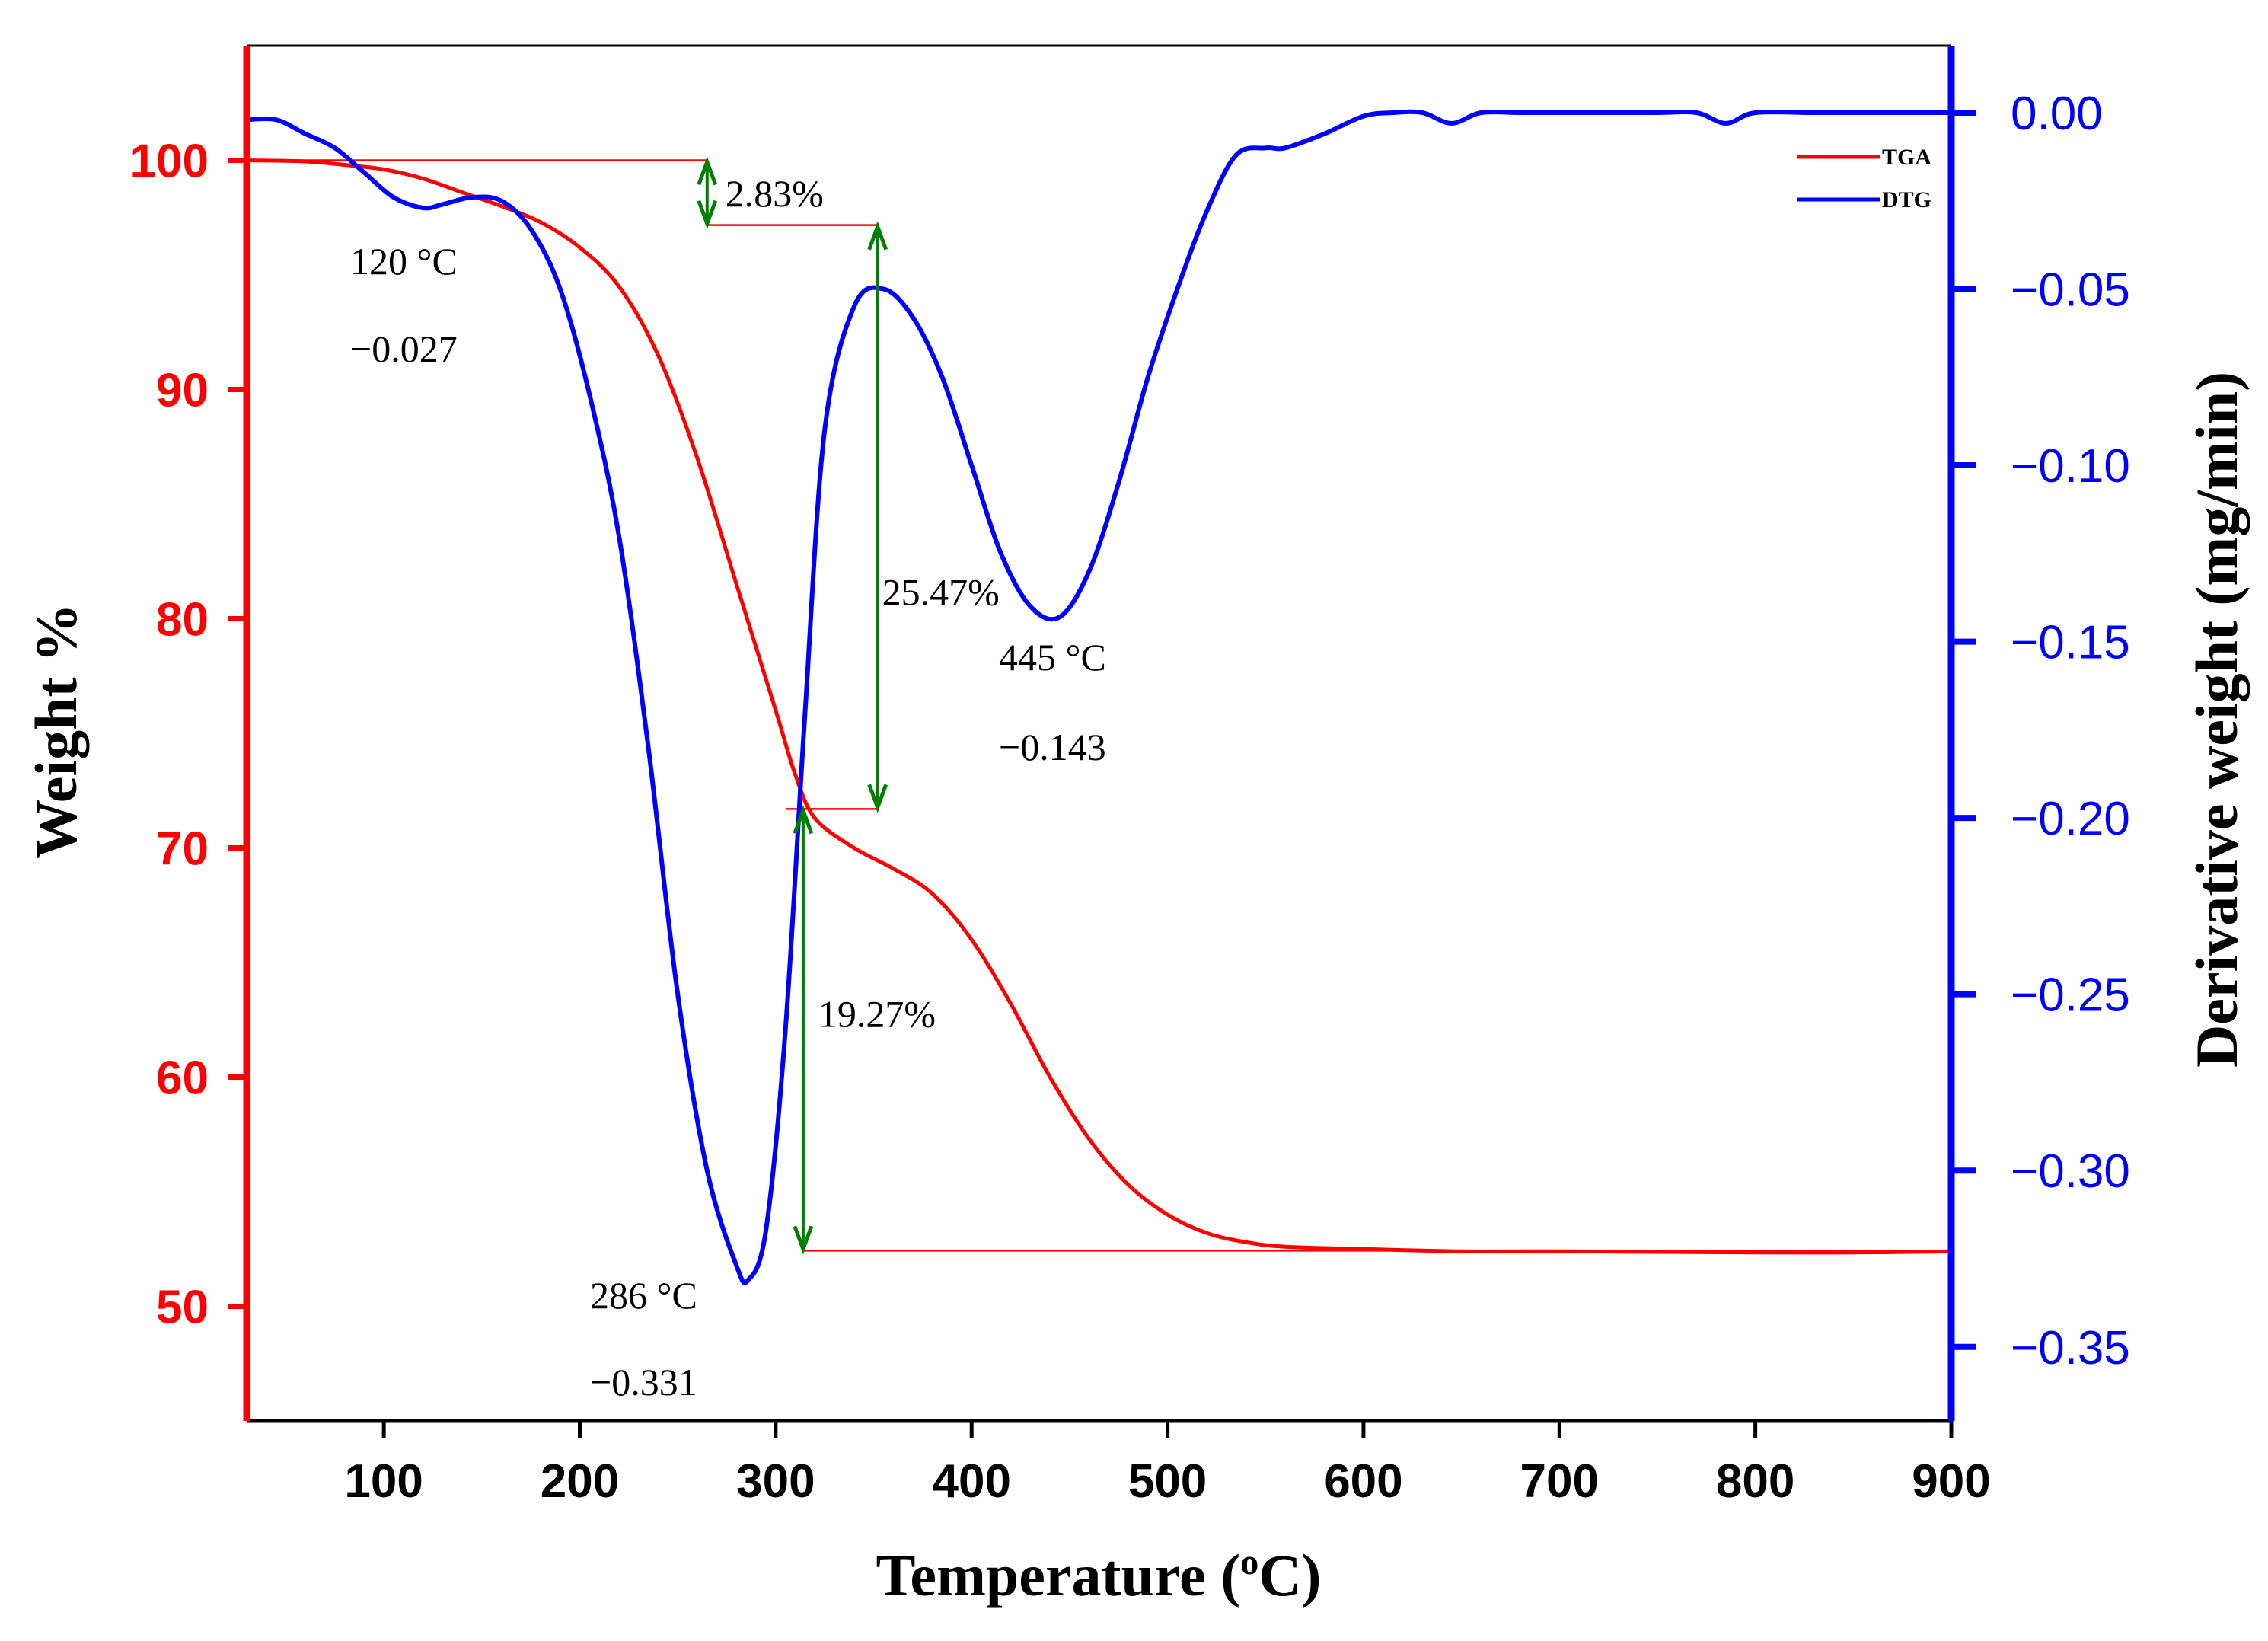  Describe the element at coordinates (877, 1013) in the screenshot. I see `mass-loss-label: 19.27%` at that location.